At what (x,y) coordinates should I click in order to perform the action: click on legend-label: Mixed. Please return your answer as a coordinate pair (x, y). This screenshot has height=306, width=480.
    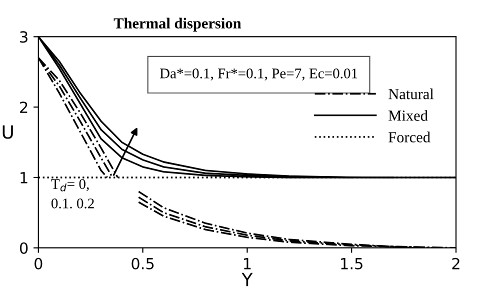
    Looking at the image, I should click on (408, 115).